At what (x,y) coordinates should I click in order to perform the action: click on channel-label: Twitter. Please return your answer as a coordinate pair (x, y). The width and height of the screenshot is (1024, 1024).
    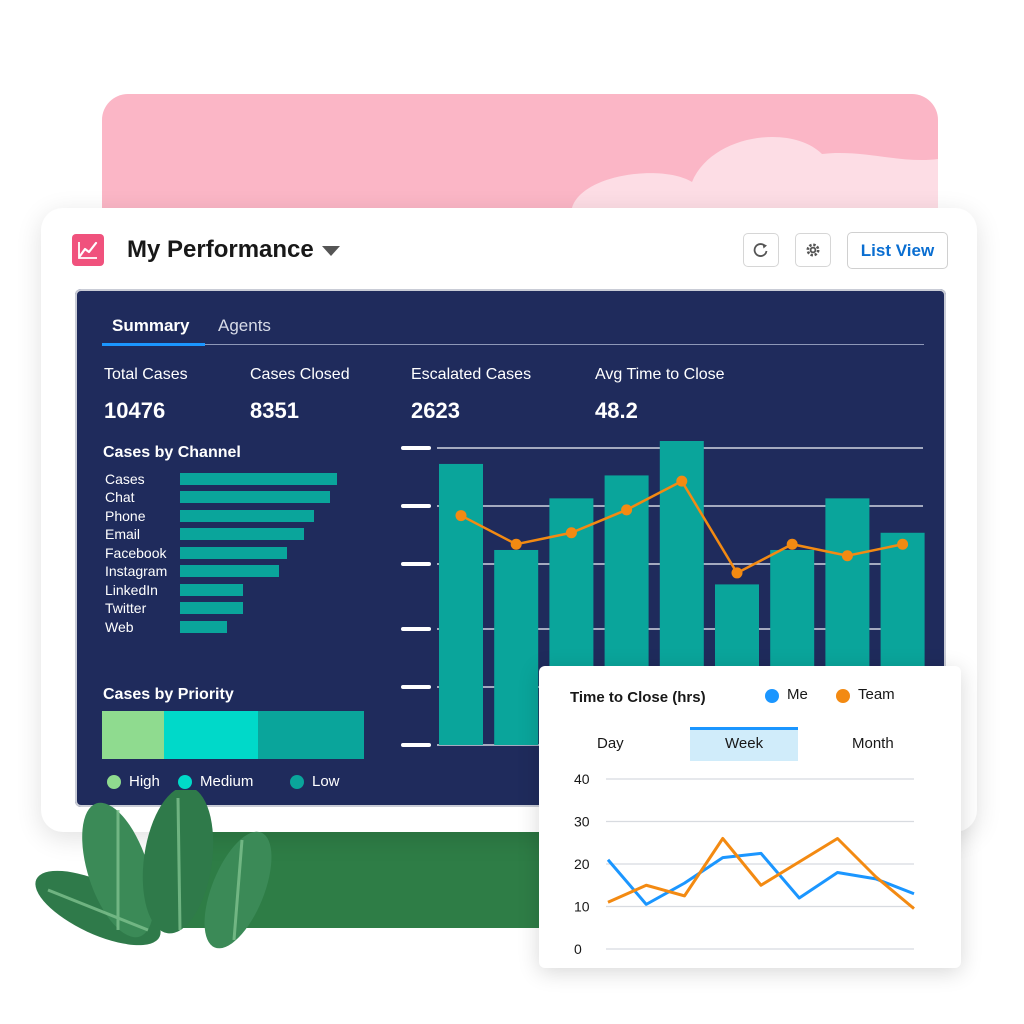
    Looking at the image, I should click on (126, 608).